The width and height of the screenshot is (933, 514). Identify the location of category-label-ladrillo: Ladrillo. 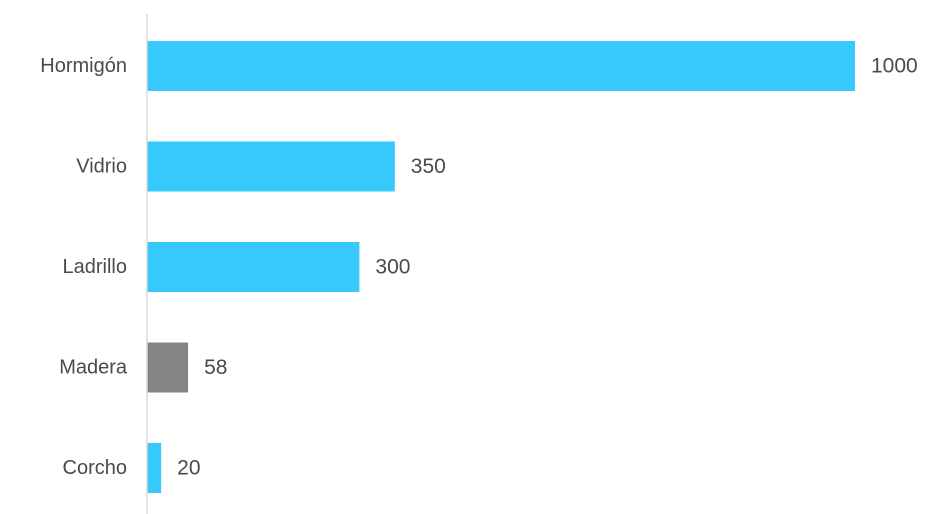
(95, 267).